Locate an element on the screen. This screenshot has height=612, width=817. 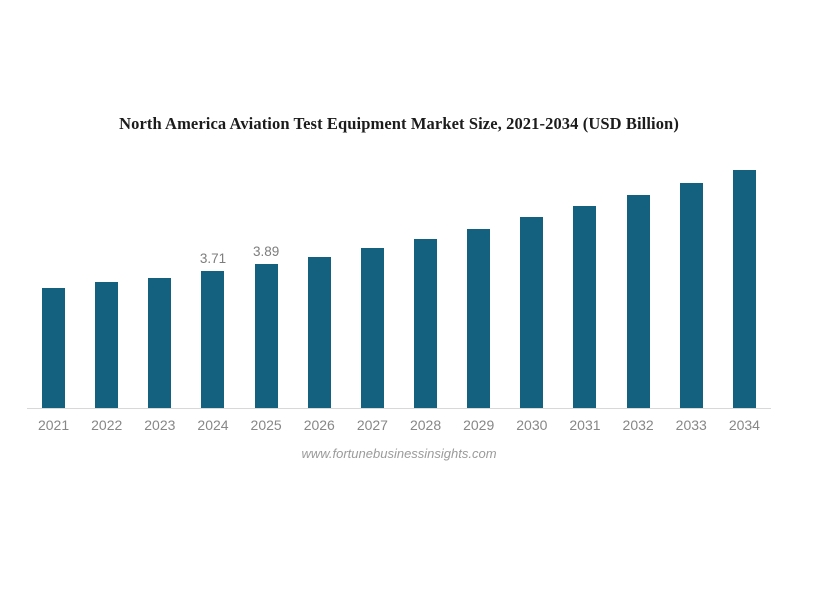
bar-column-2022 is located at coordinates (106, 286).